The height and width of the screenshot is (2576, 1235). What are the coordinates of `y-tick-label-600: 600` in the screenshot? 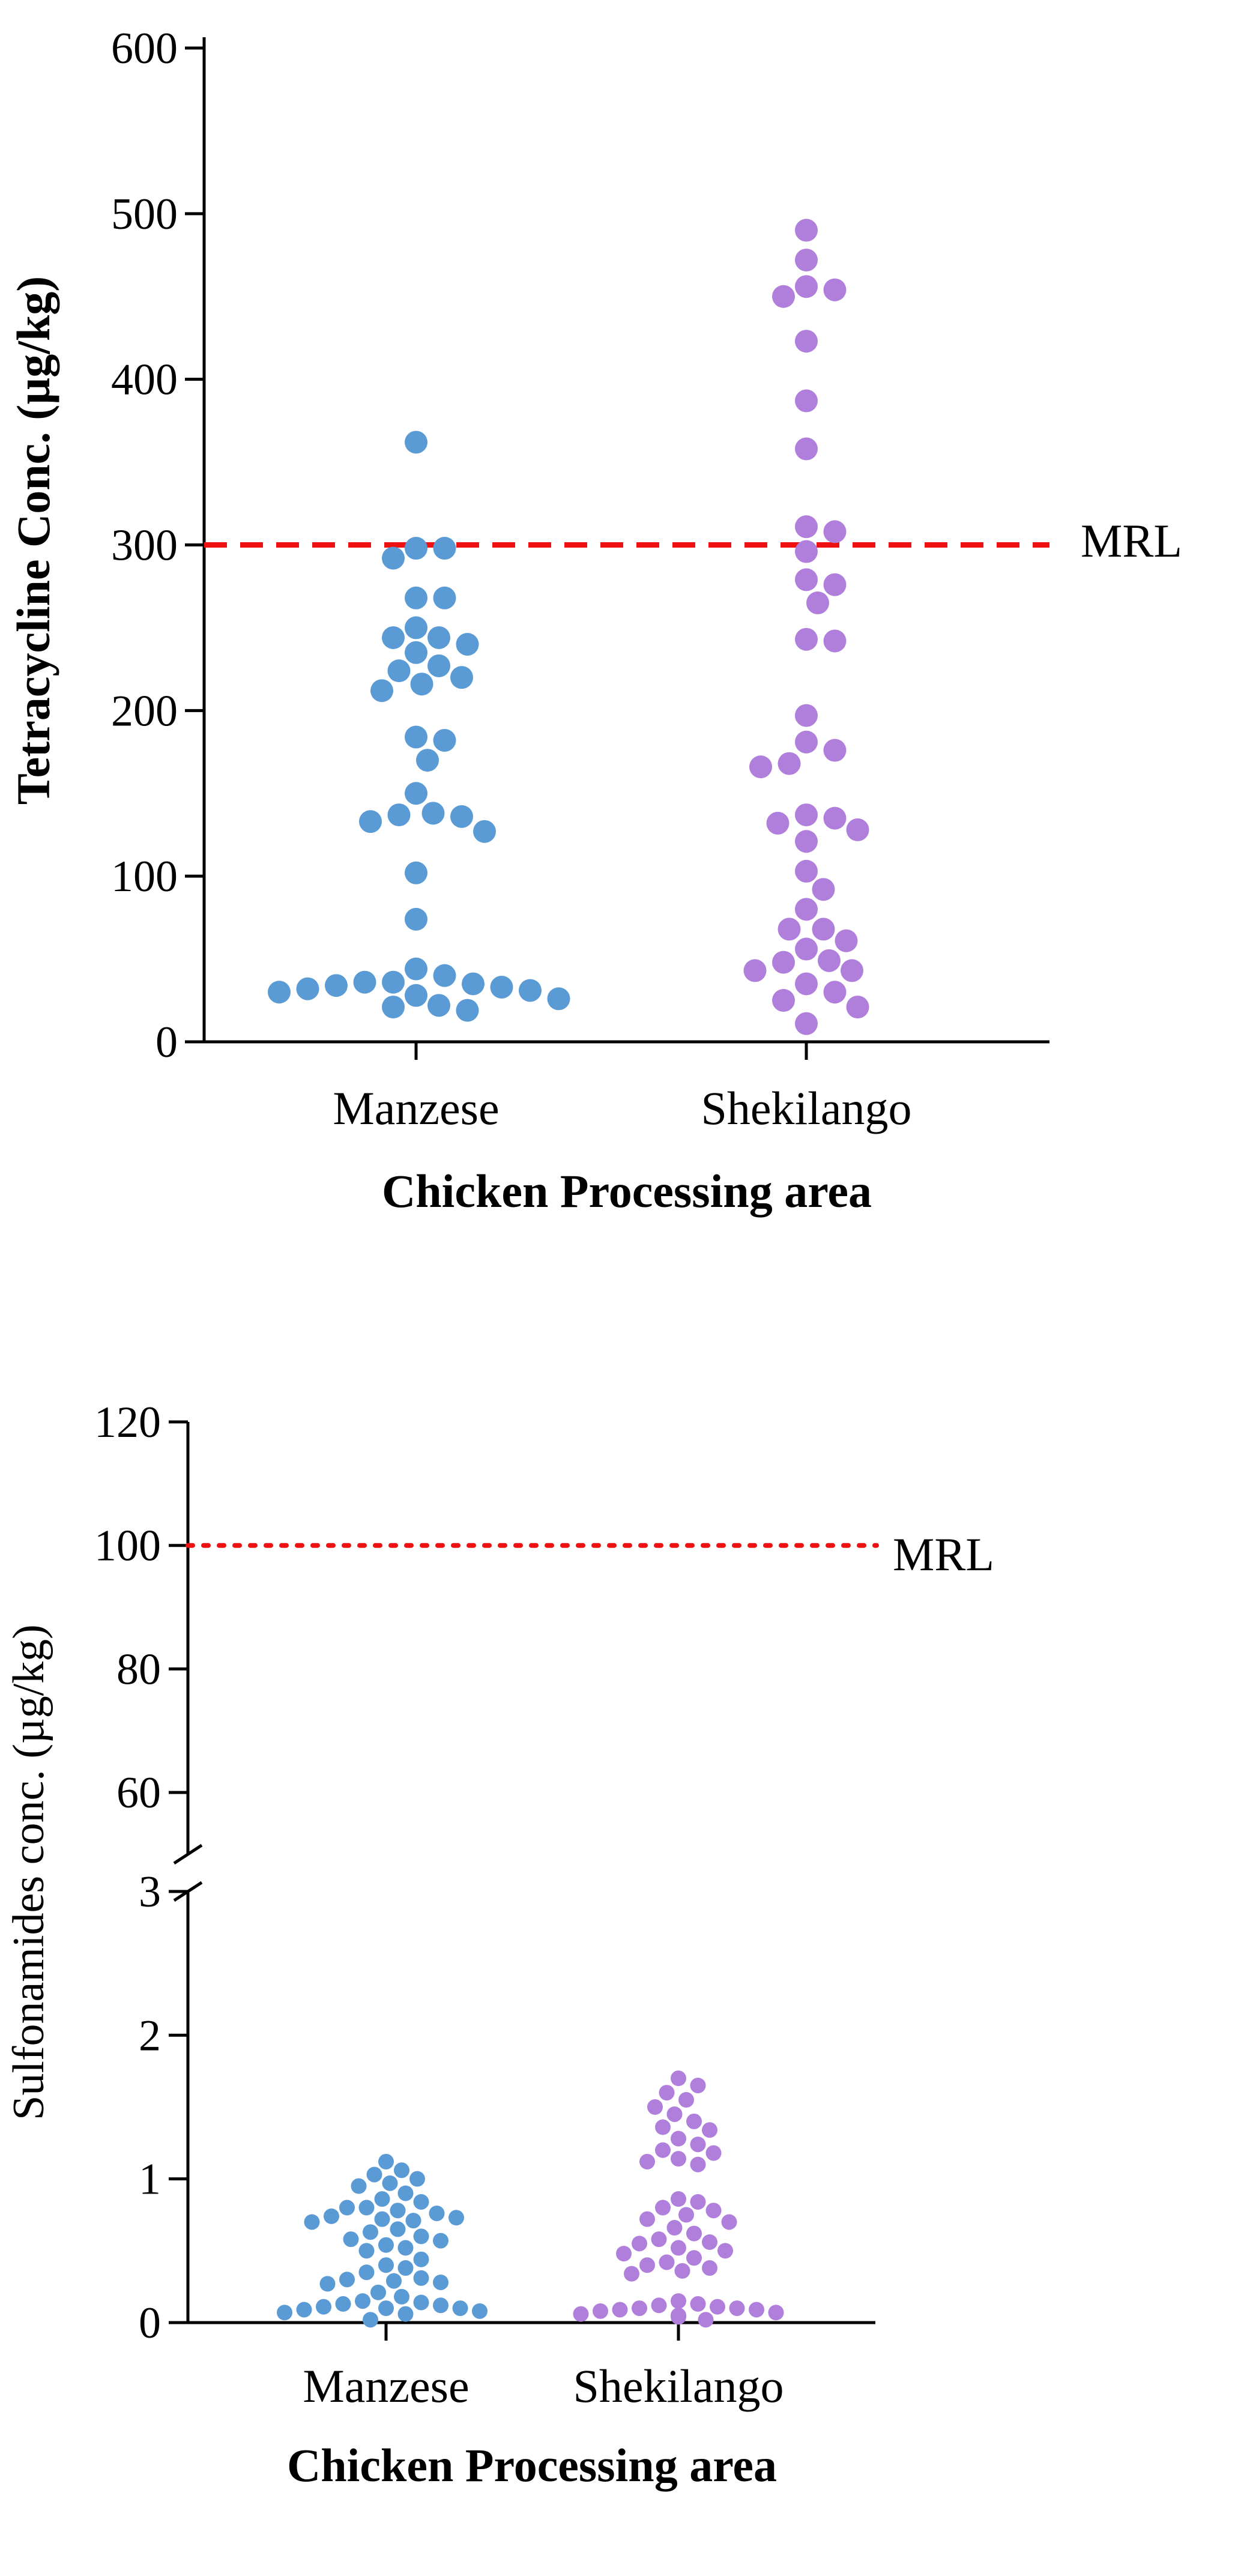 It's located at (144, 49).